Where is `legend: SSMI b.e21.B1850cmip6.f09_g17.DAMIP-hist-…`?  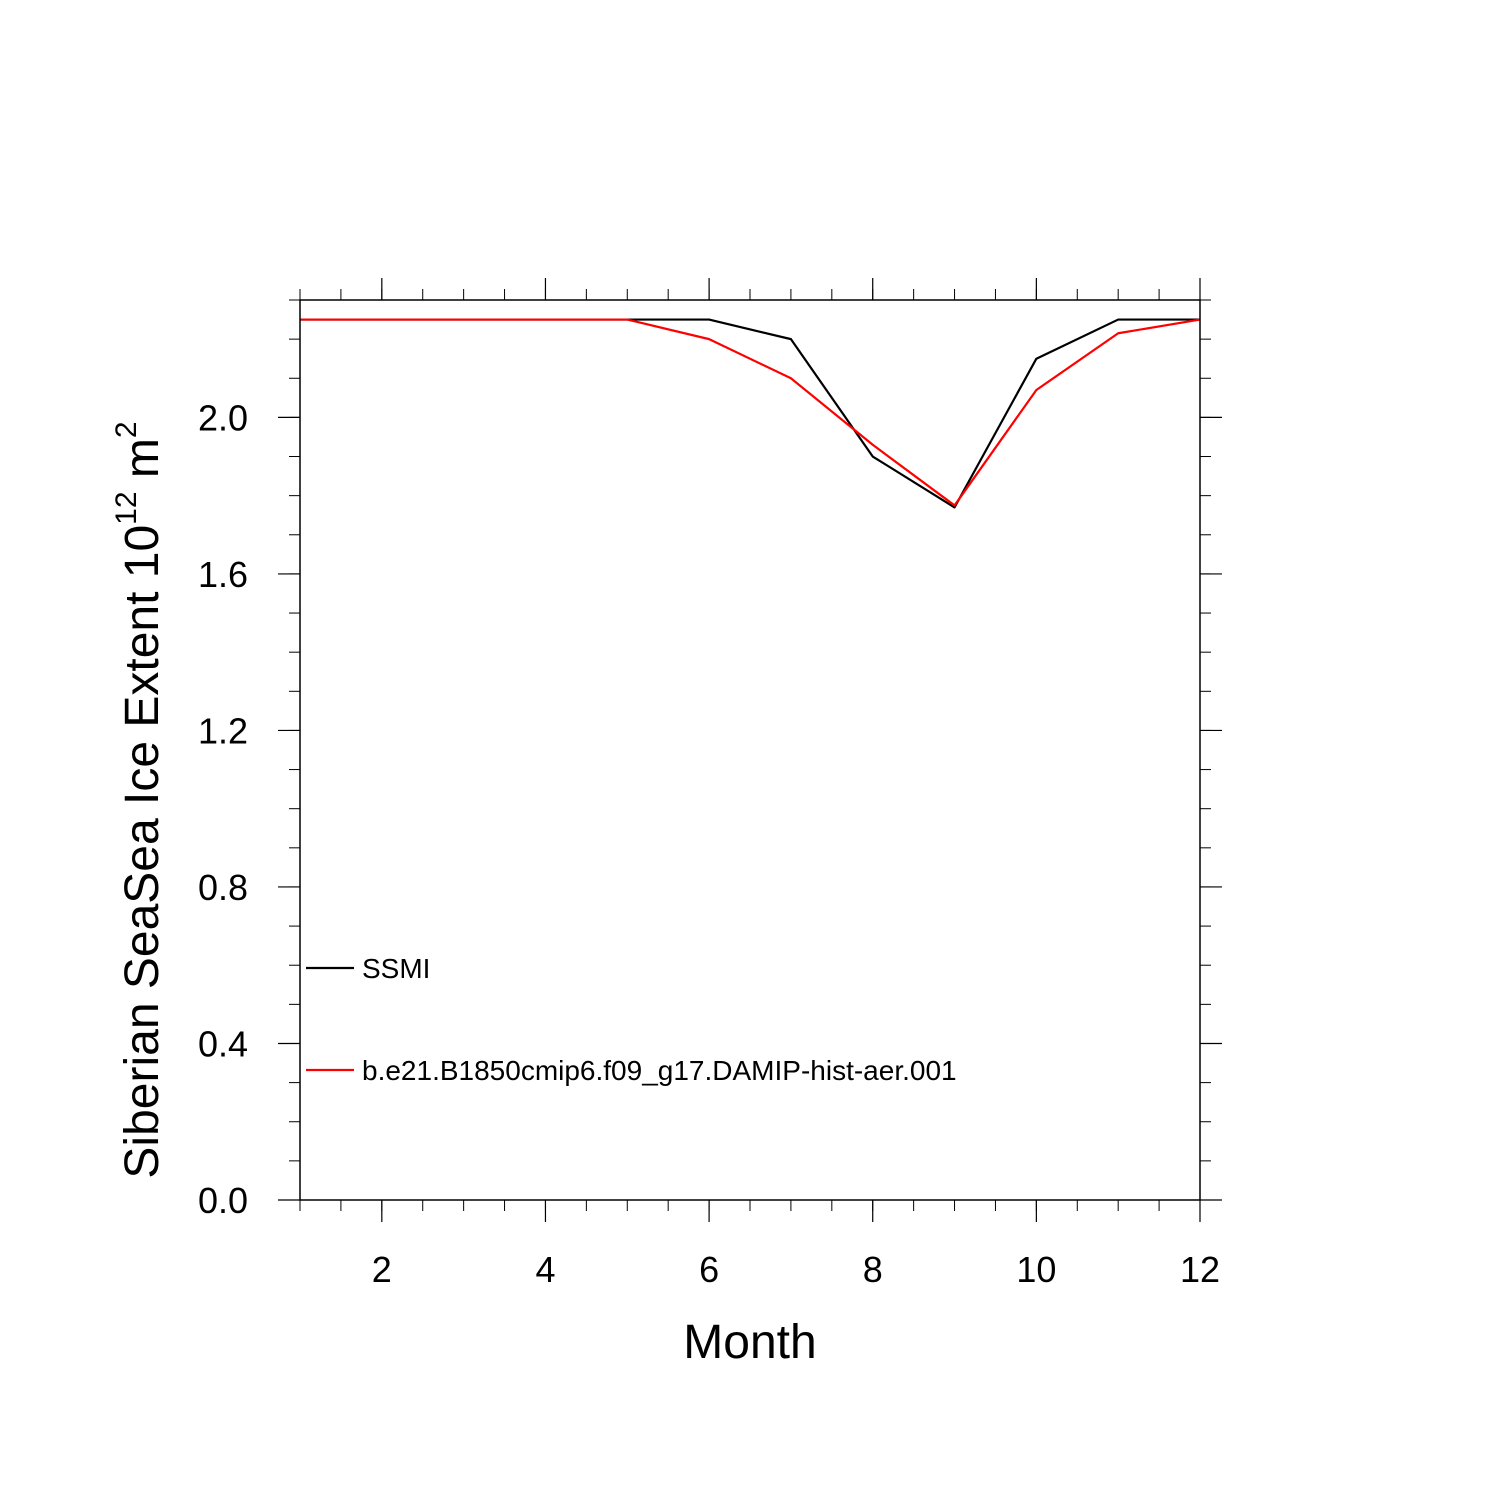 legend: SSMI b.e21.B1850cmip6.f09_g17.DAMIP-hist-… is located at coordinates (631, 1019).